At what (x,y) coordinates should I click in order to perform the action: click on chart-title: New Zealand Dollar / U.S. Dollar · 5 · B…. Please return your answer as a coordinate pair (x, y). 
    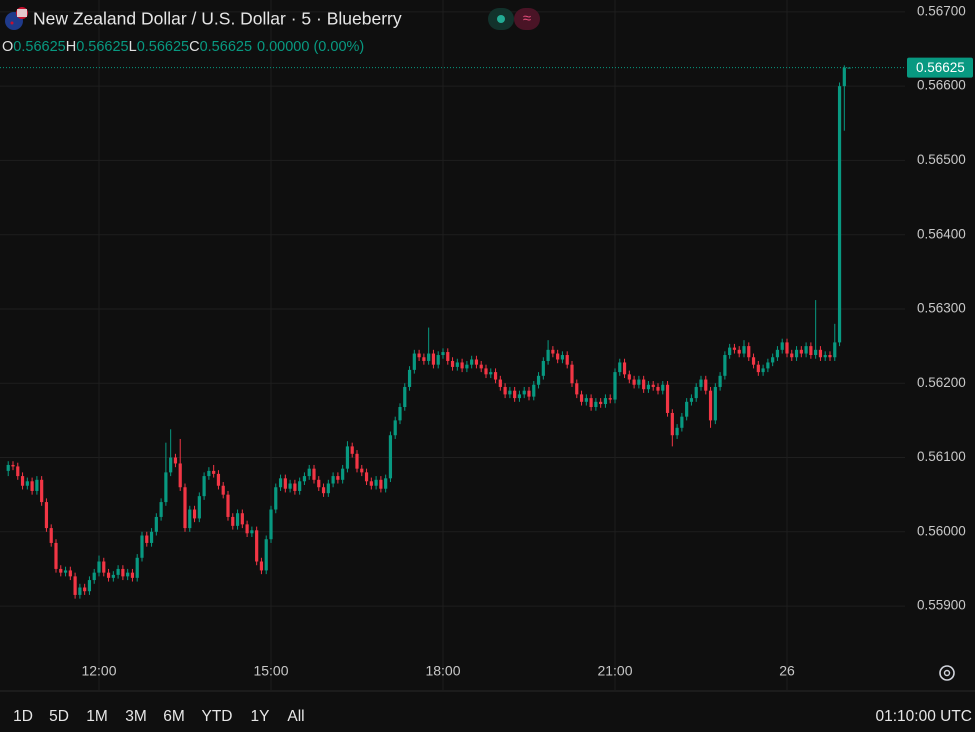
    Looking at the image, I should click on (217, 19).